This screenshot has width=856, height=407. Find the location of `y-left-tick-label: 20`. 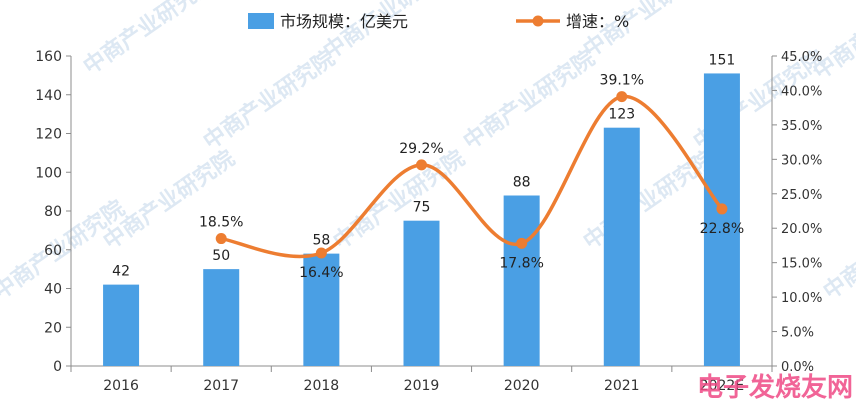

y-left-tick-label: 20 is located at coordinates (53, 328).